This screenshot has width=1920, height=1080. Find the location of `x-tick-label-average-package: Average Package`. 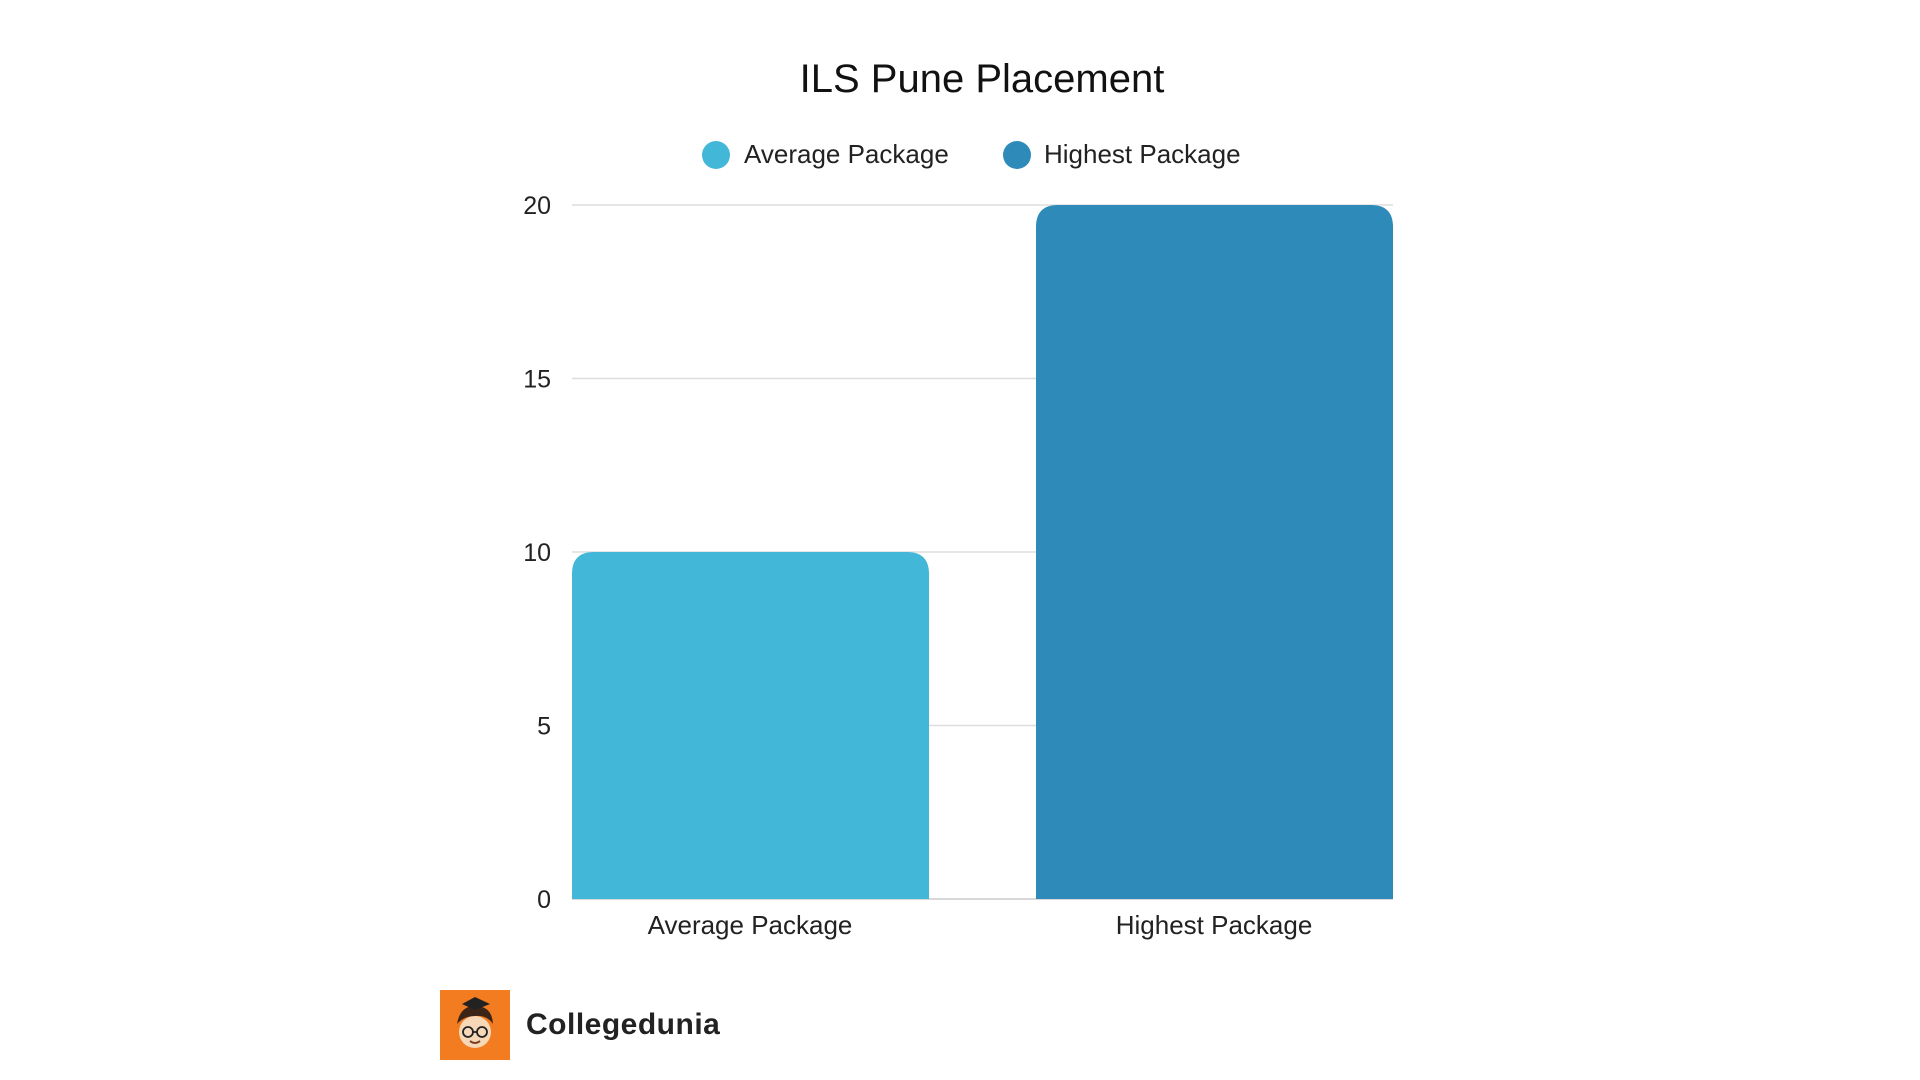

x-tick-label-average-package: Average Package is located at coordinates (750, 925).